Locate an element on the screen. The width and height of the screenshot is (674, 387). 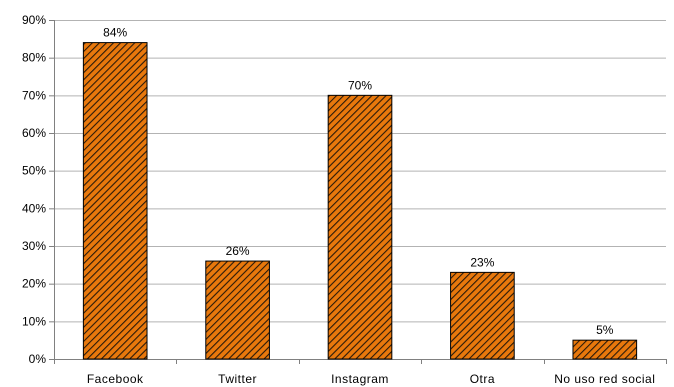
y-tick-label: 40% is located at coordinates (34, 208).